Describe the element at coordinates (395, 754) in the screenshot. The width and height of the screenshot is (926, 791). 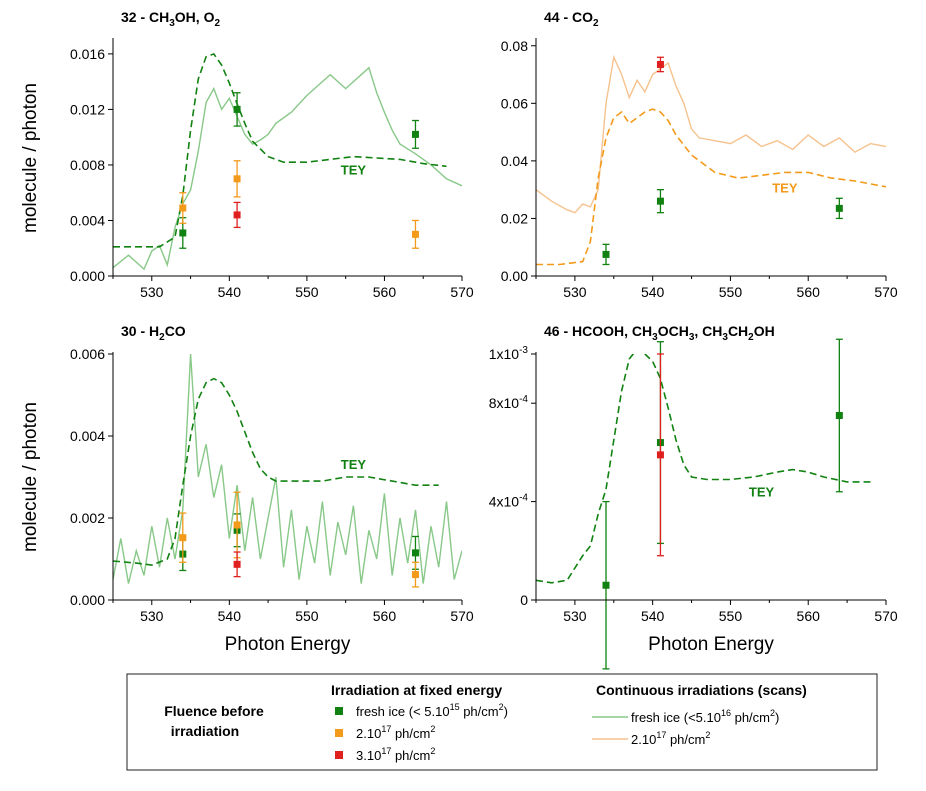
I see `legend-fixed-label-2: 3.1017 ph/cm2` at that location.